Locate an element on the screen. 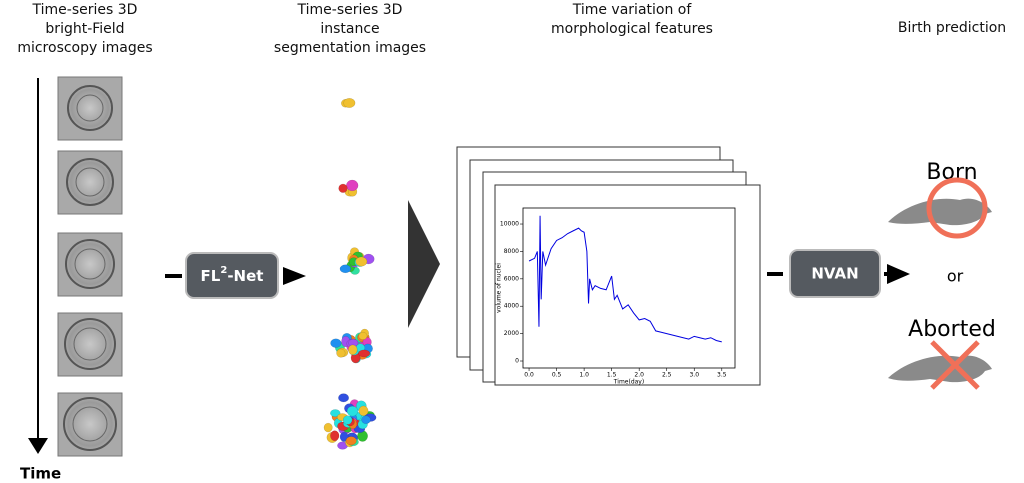 The height and width of the screenshot is (483, 1024). column-header: bright-Field is located at coordinates (84, 29).